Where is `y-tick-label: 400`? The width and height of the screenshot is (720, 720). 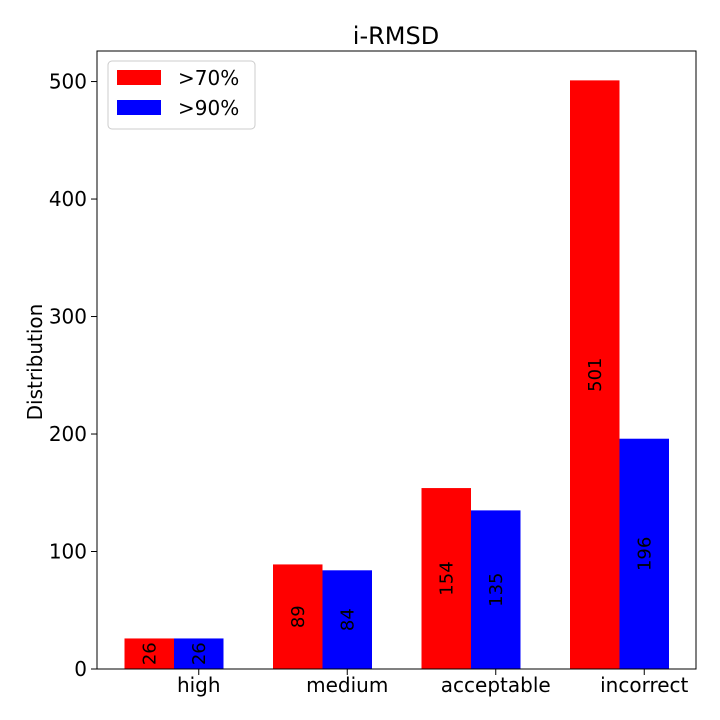 y-tick-label: 400 is located at coordinates (68, 199).